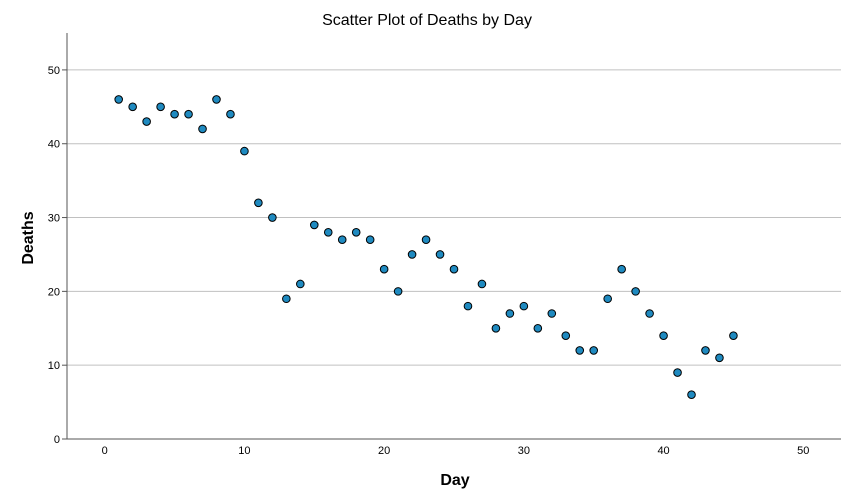 The height and width of the screenshot is (503, 853). I want to click on chart-title: Scatter Plot of Deaths by Day, so click(427, 20).